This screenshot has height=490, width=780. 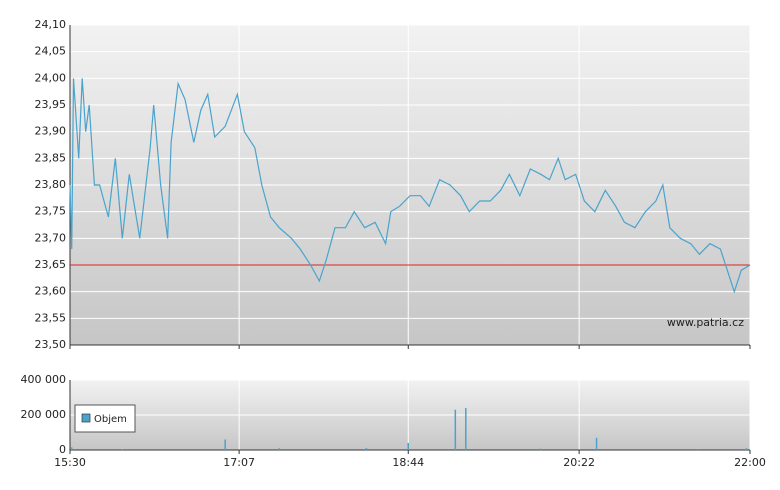 I want to click on legend-label: Objem, so click(x=110, y=419).